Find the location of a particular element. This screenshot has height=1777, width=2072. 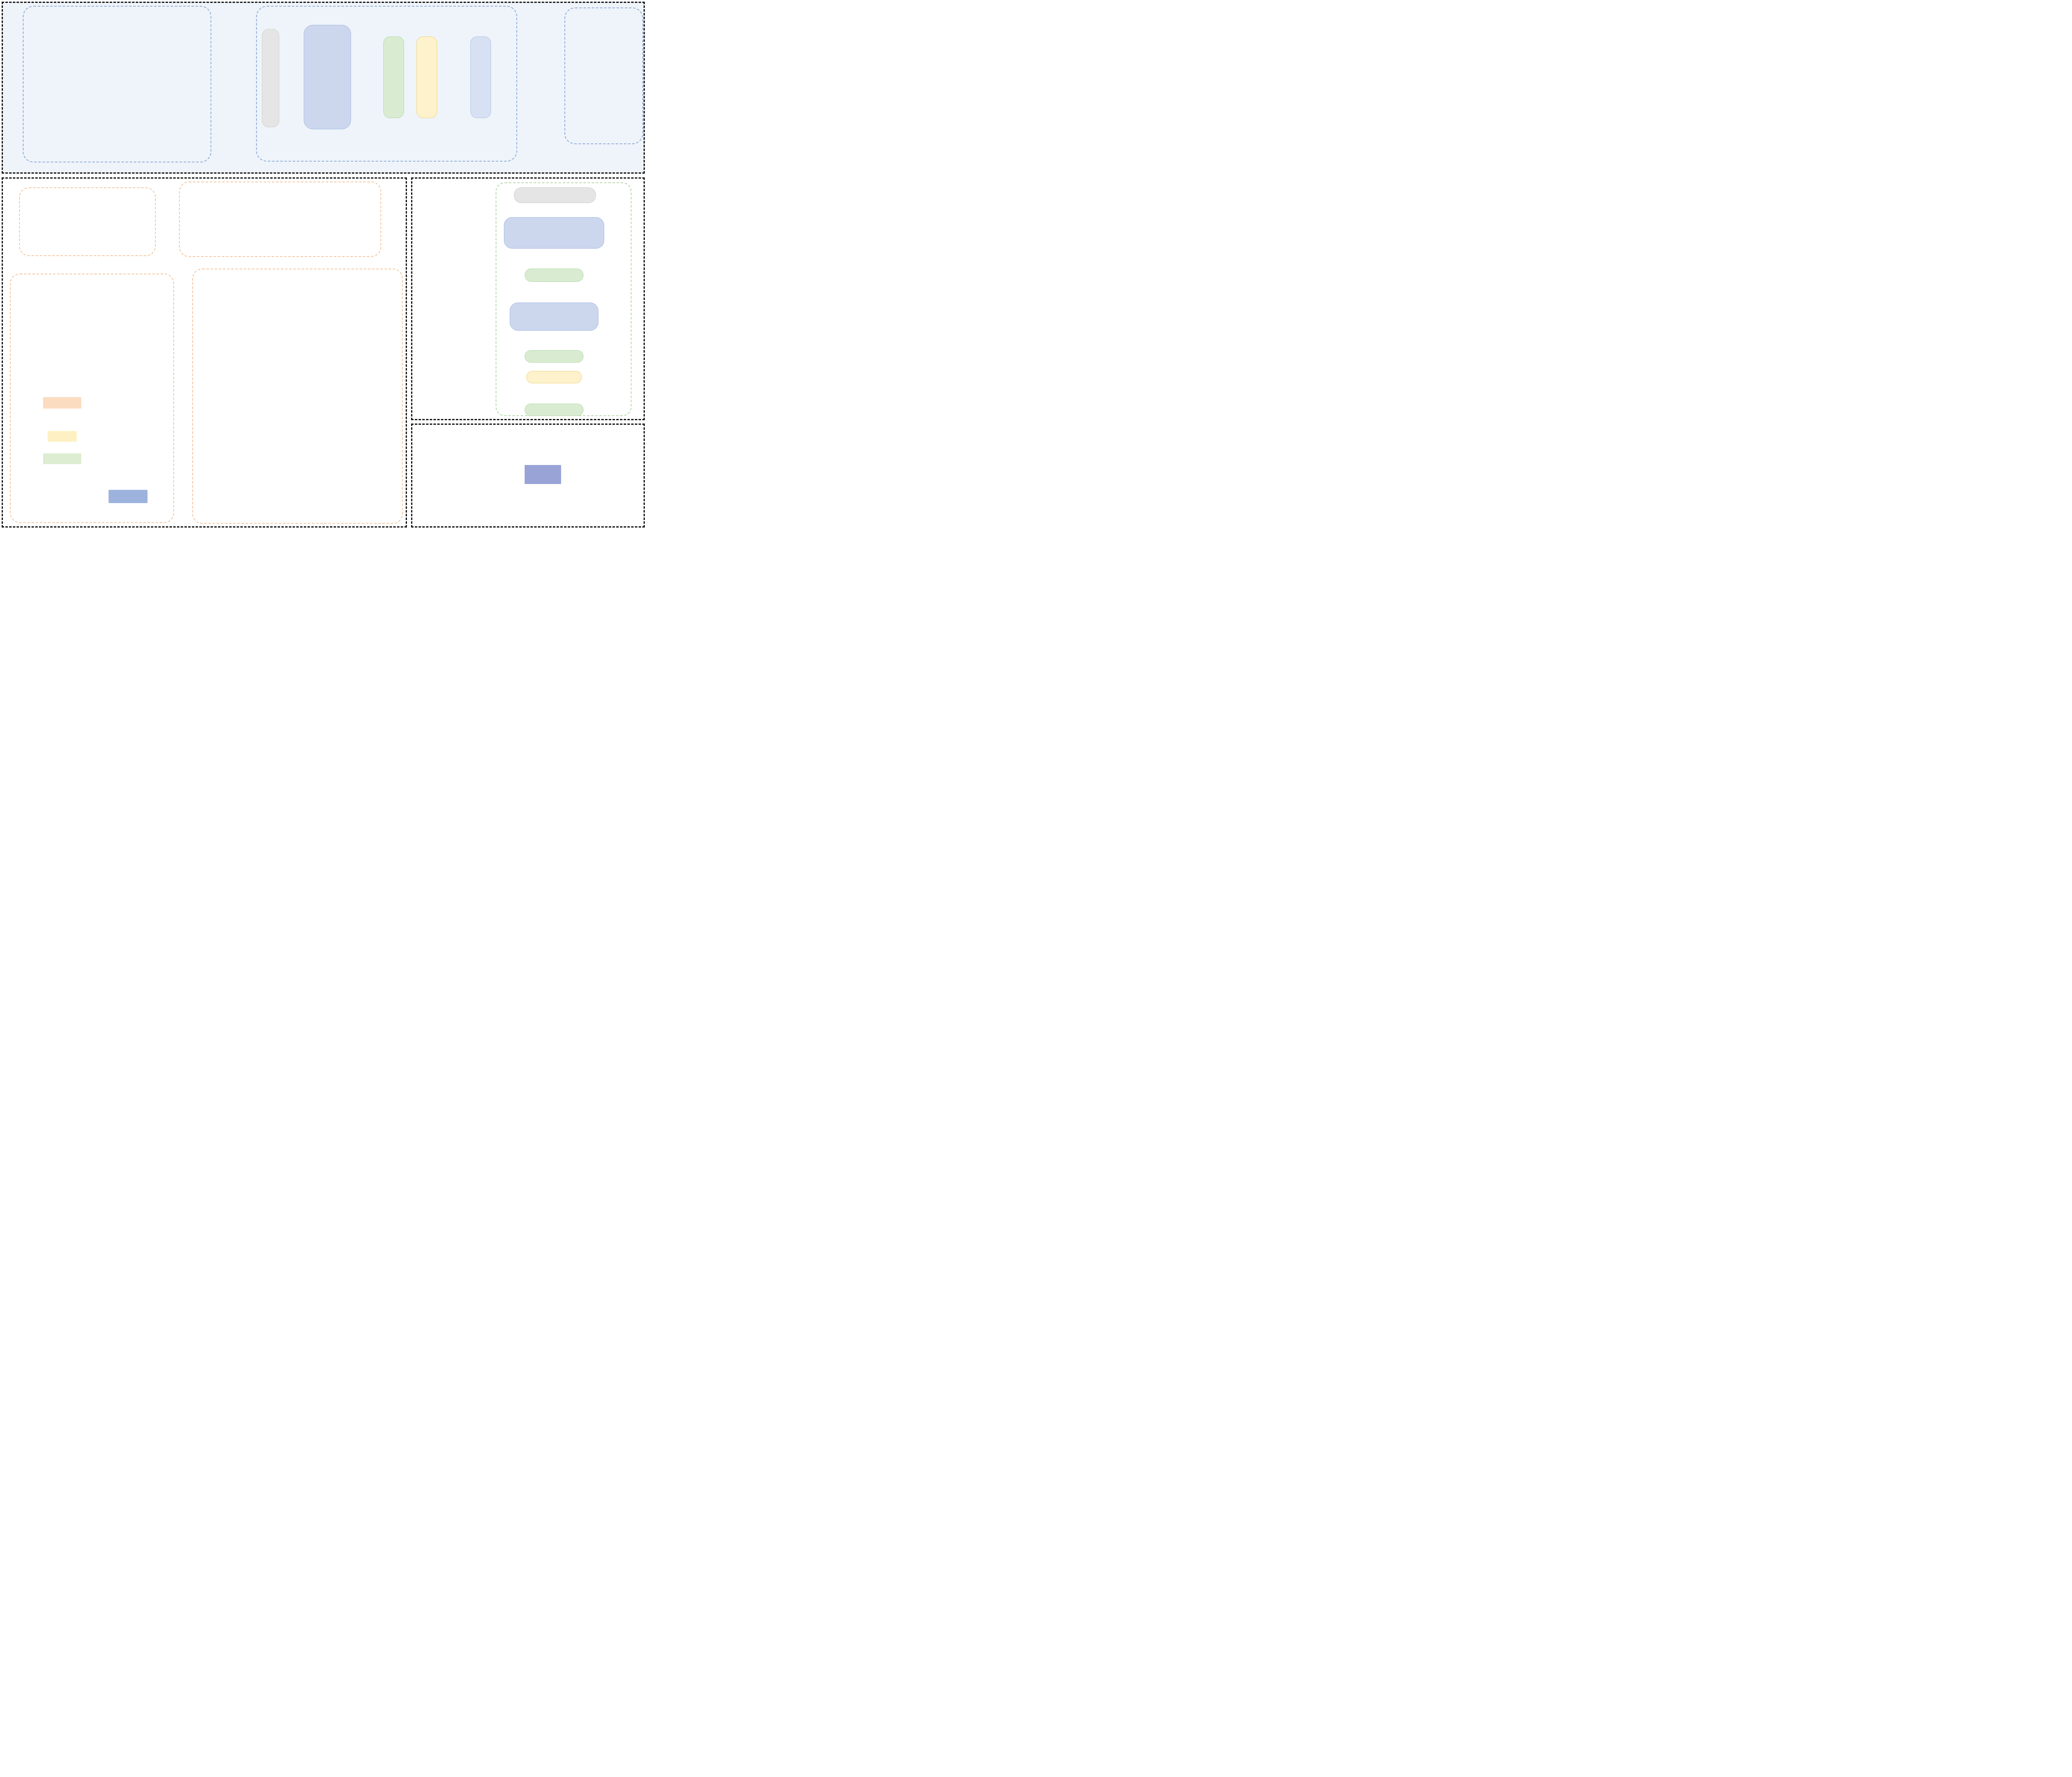

attention-qkv-box is located at coordinates (92, 398).